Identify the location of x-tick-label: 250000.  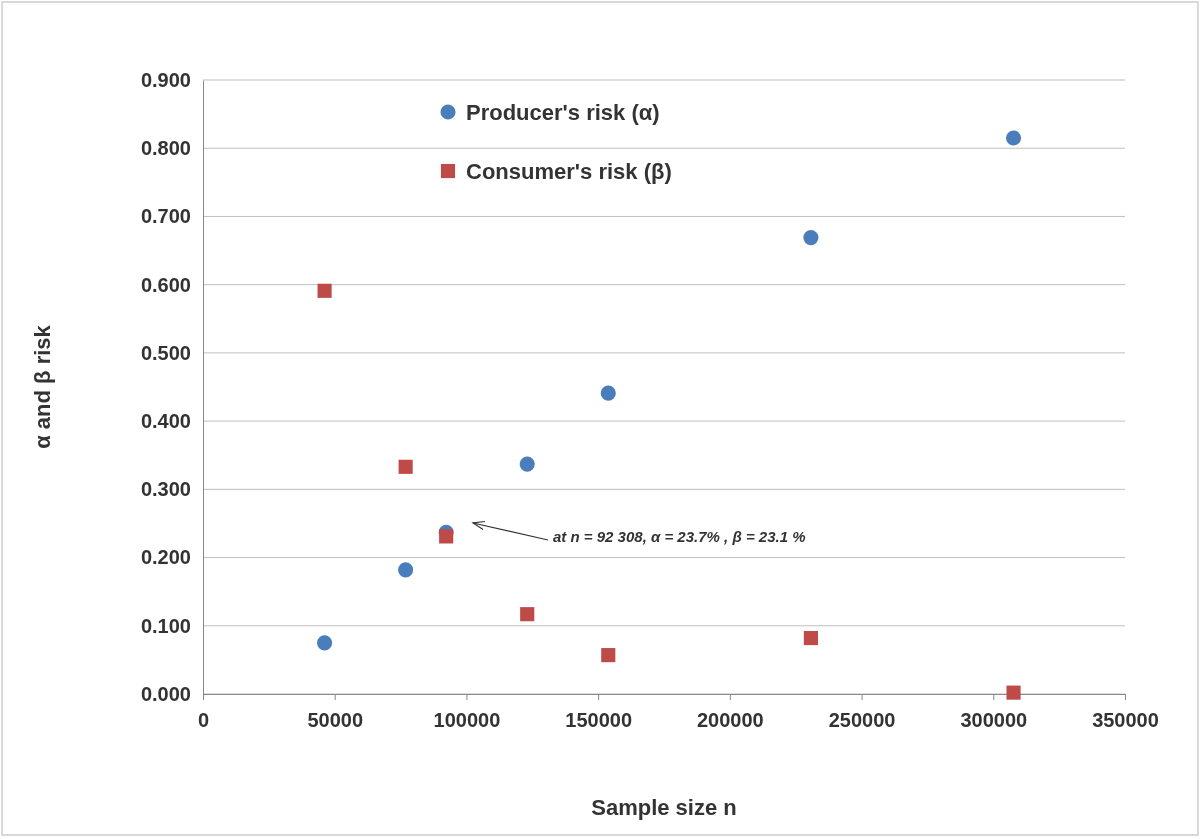
(862, 720).